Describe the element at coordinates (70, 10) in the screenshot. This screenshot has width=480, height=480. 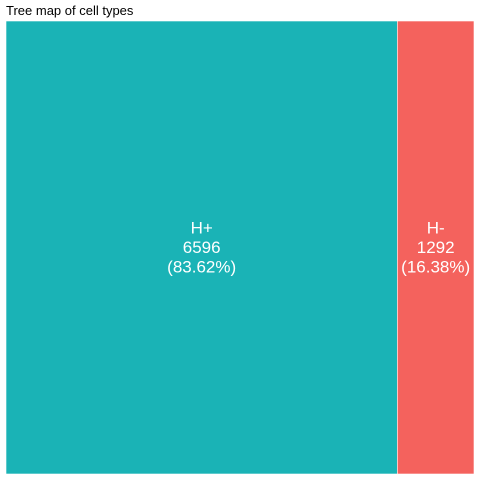
I see `chart-title: Tree map of cell types` at that location.